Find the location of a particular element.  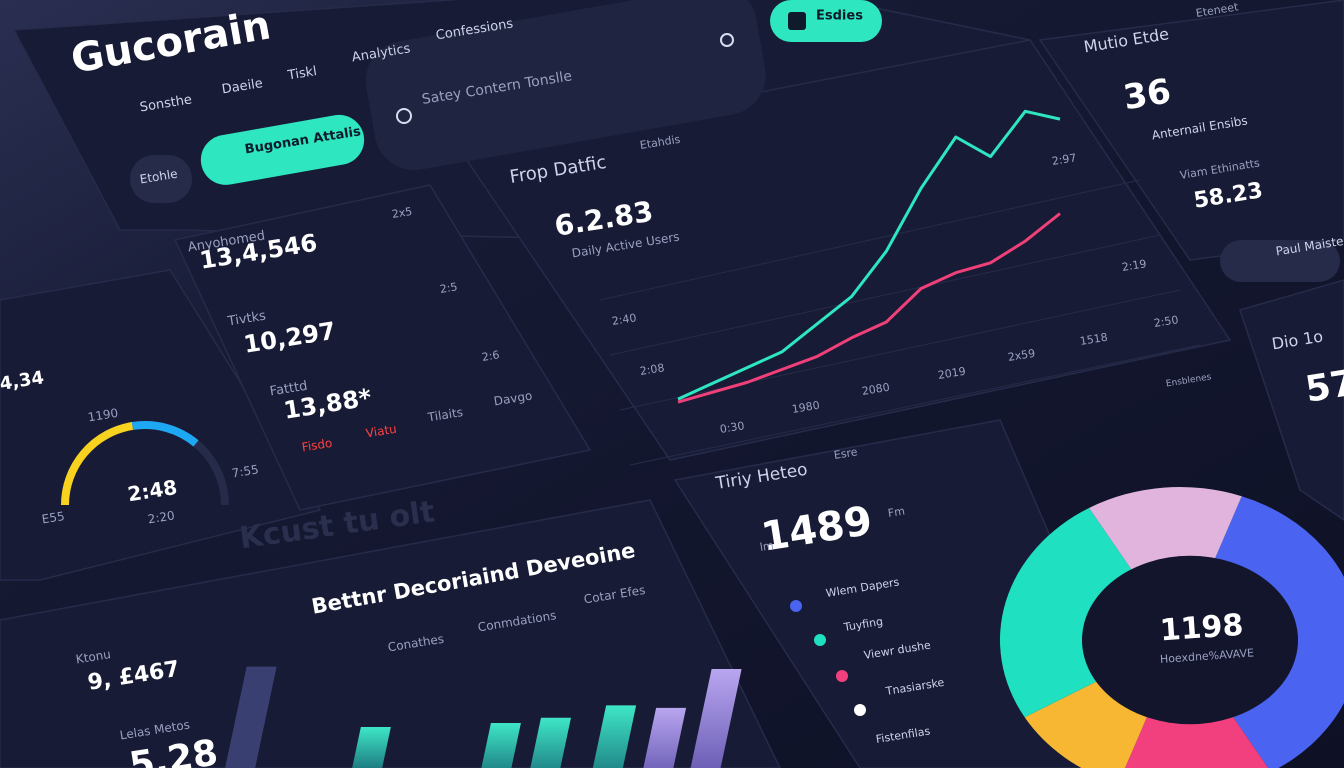

label: 2019 is located at coordinates (952, 373).